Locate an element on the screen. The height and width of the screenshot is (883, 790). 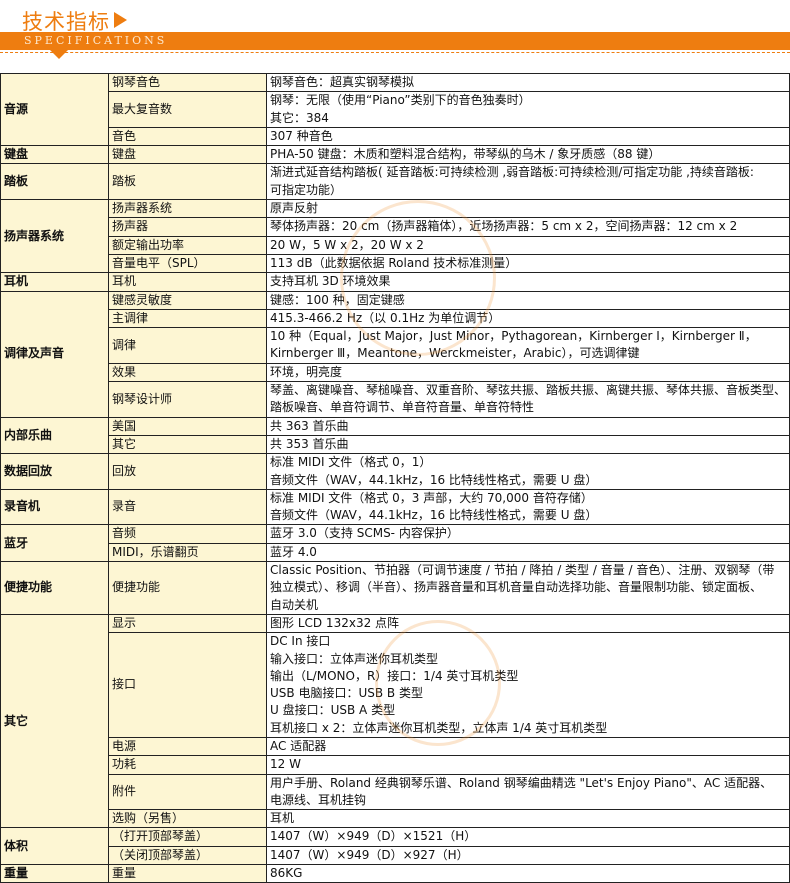
spec-name-cell: 钢琴音色 is located at coordinates (187, 82).